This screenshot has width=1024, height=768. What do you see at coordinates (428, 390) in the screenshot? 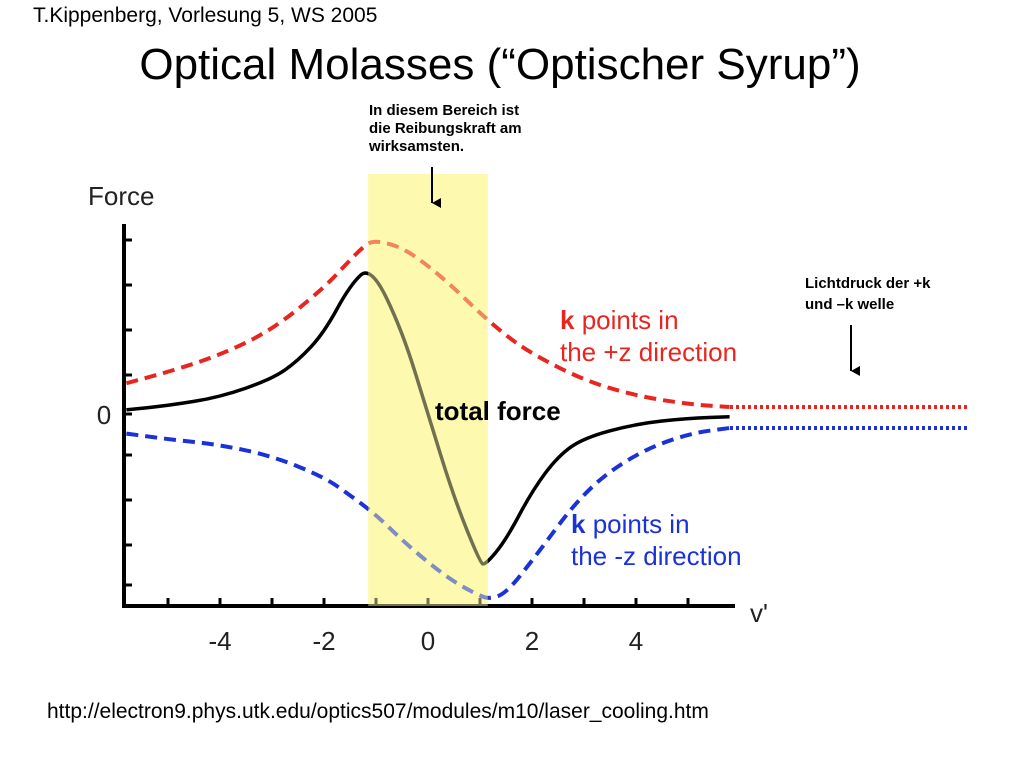
I see `highlight-overlay` at bounding box center [428, 390].